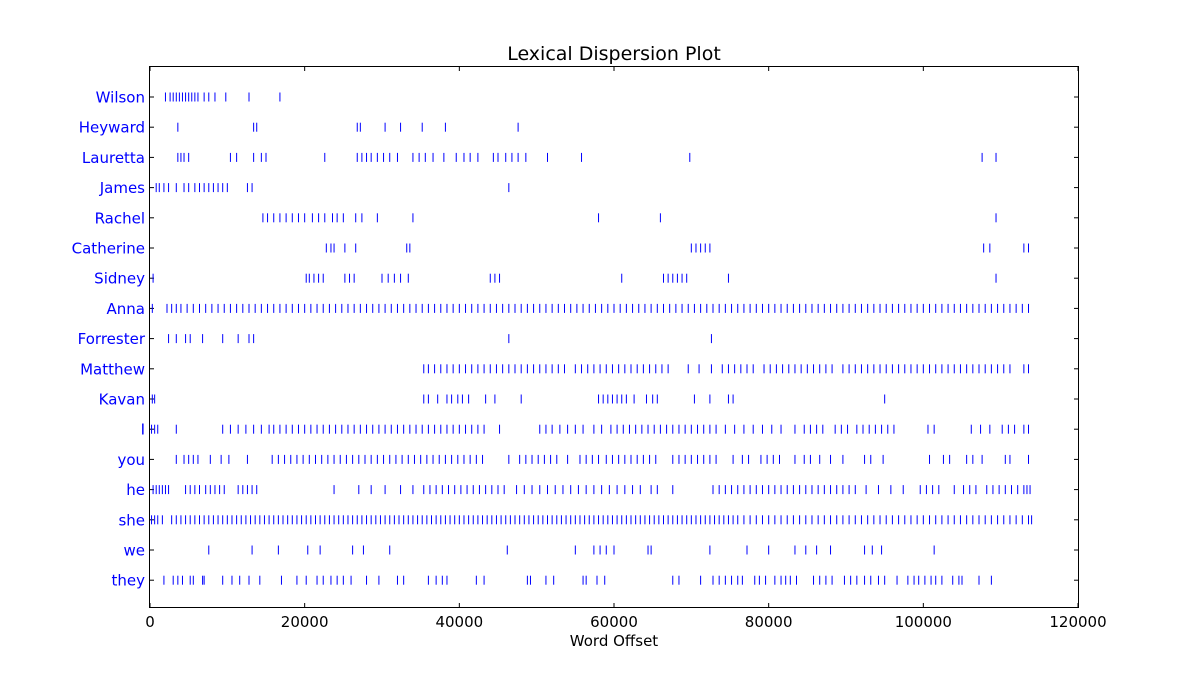  Describe the element at coordinates (923, 622) in the screenshot. I see `x-tick-label: 100000` at that location.